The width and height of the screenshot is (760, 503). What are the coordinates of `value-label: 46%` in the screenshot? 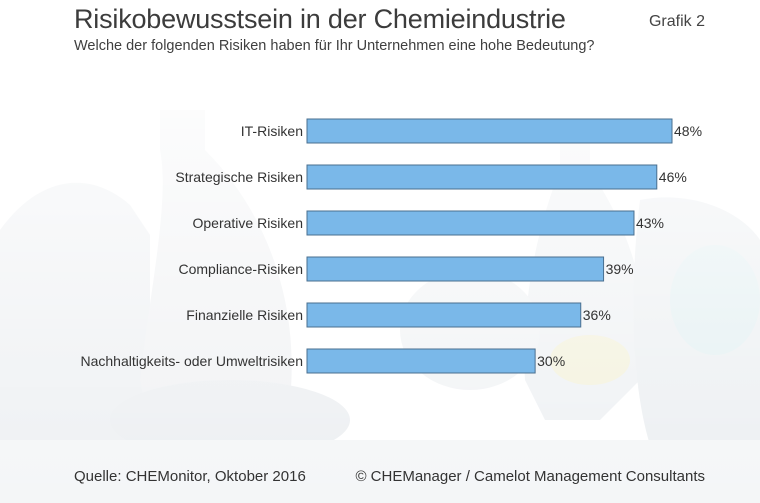 It's located at (673, 177).